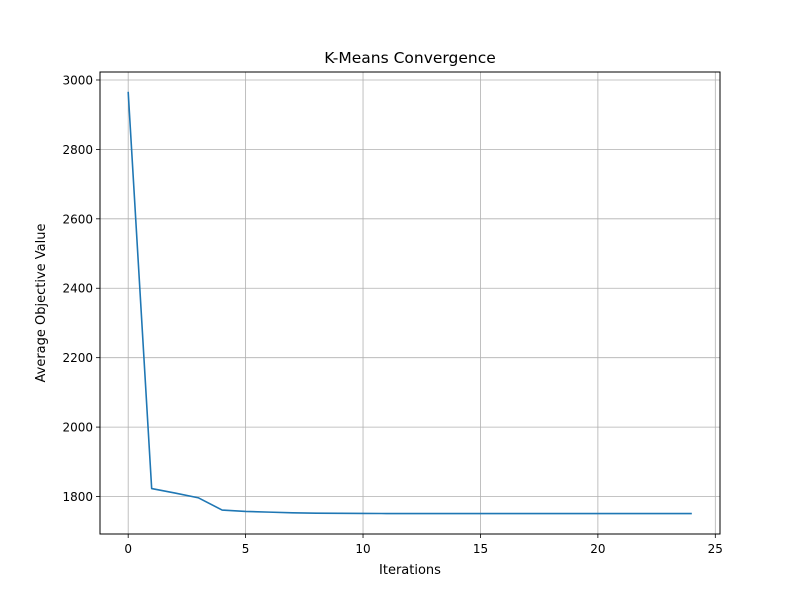 The width and height of the screenshot is (800, 604). Describe the element at coordinates (77, 150) in the screenshot. I see `y-tick-label: 2800` at that location.